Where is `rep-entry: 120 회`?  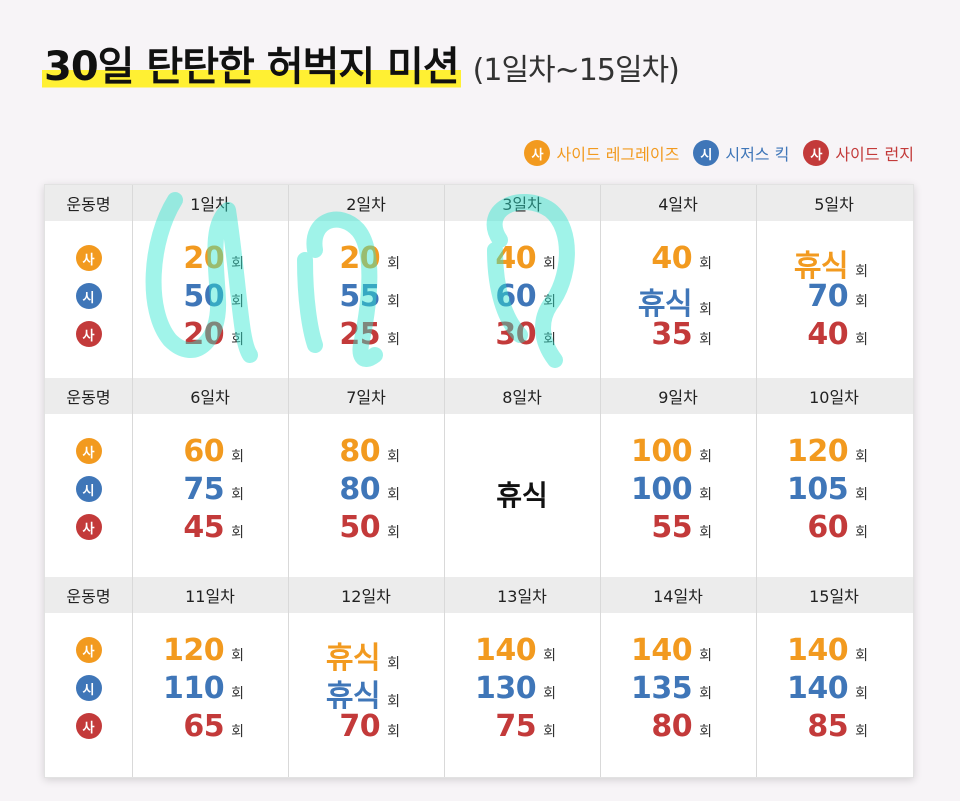
rep-entry: 120 회 is located at coordinates (827, 451).